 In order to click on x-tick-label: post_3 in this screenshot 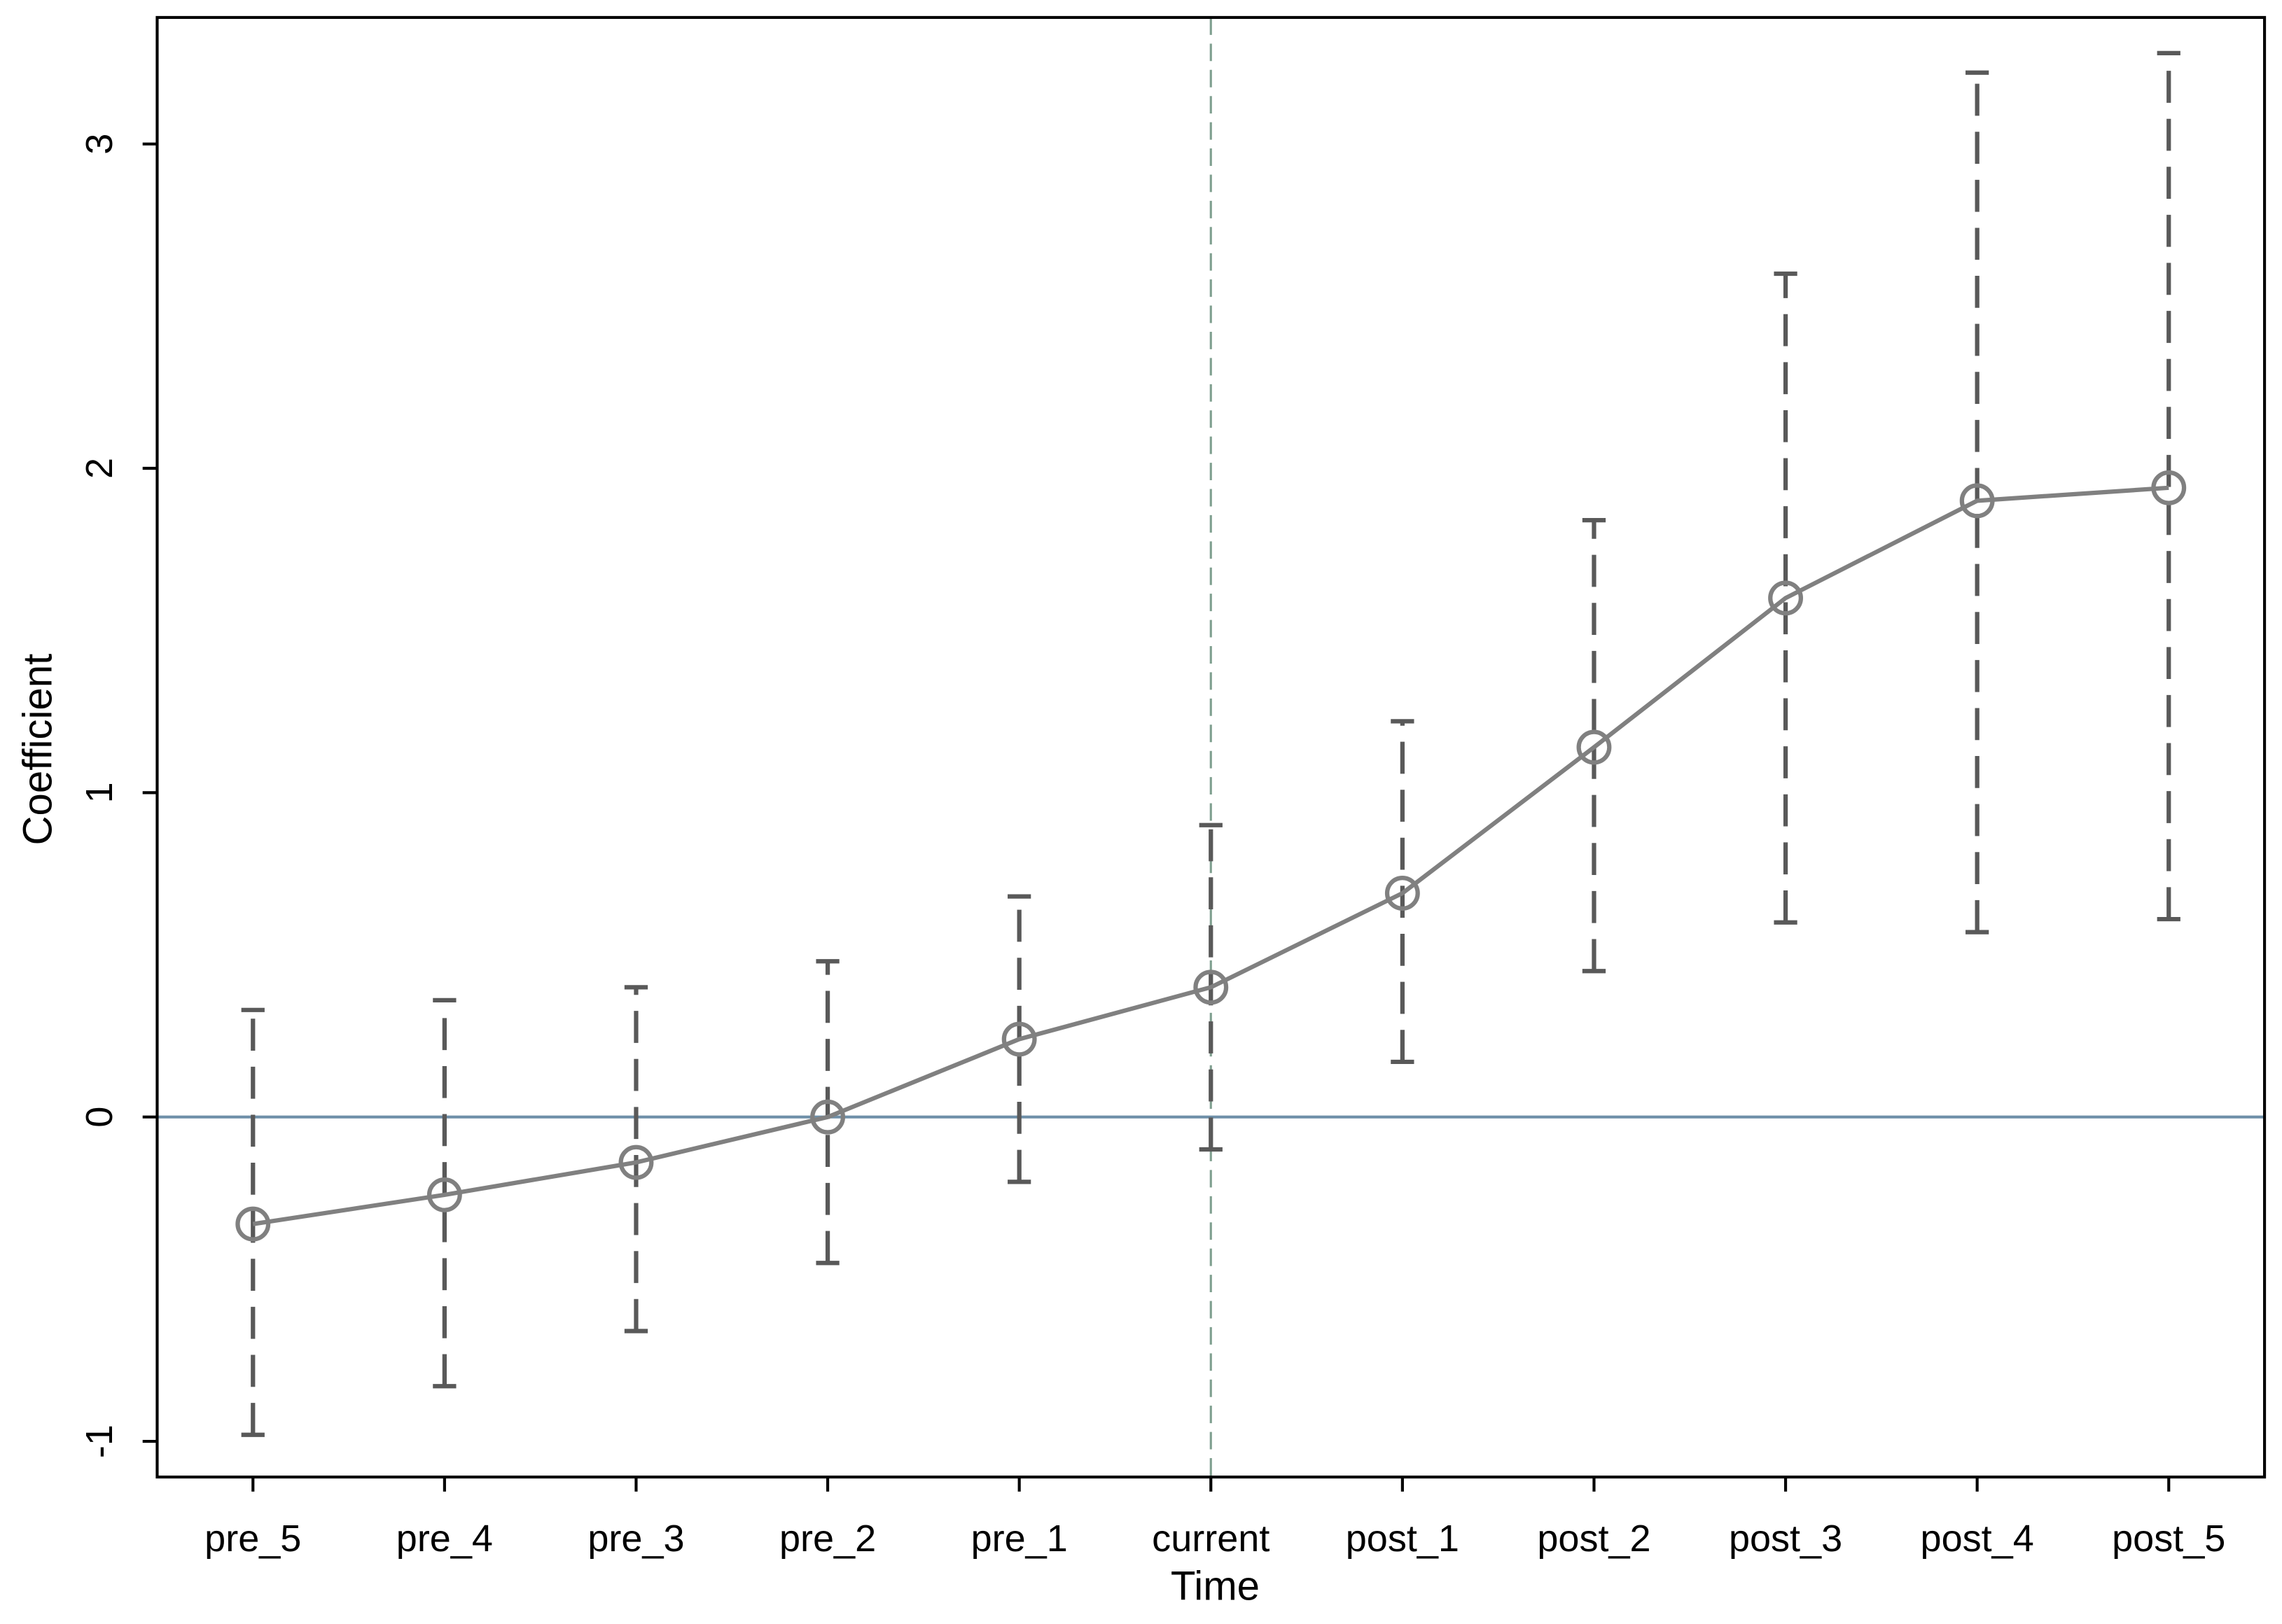, I will do `click(1786, 1539)`.